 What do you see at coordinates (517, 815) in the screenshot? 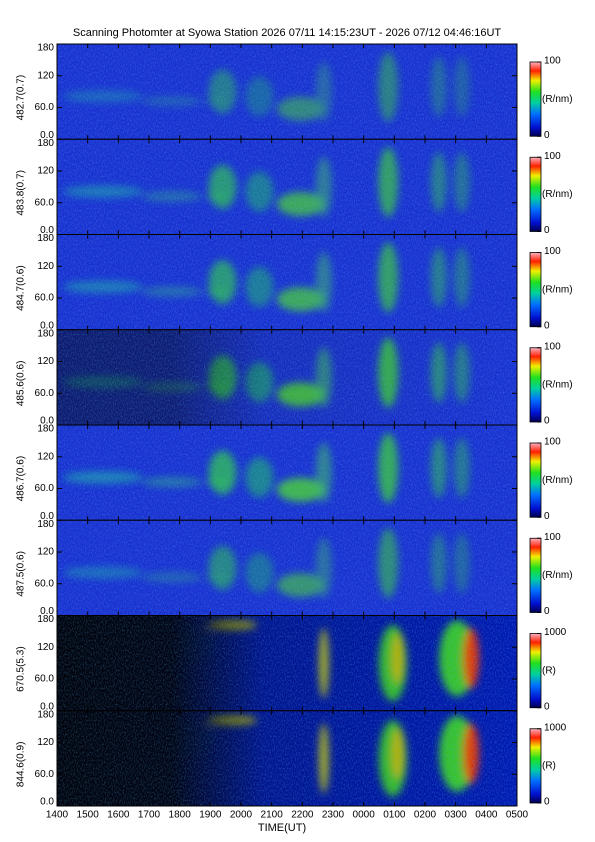
I see `x-tick-label: 0500` at bounding box center [517, 815].